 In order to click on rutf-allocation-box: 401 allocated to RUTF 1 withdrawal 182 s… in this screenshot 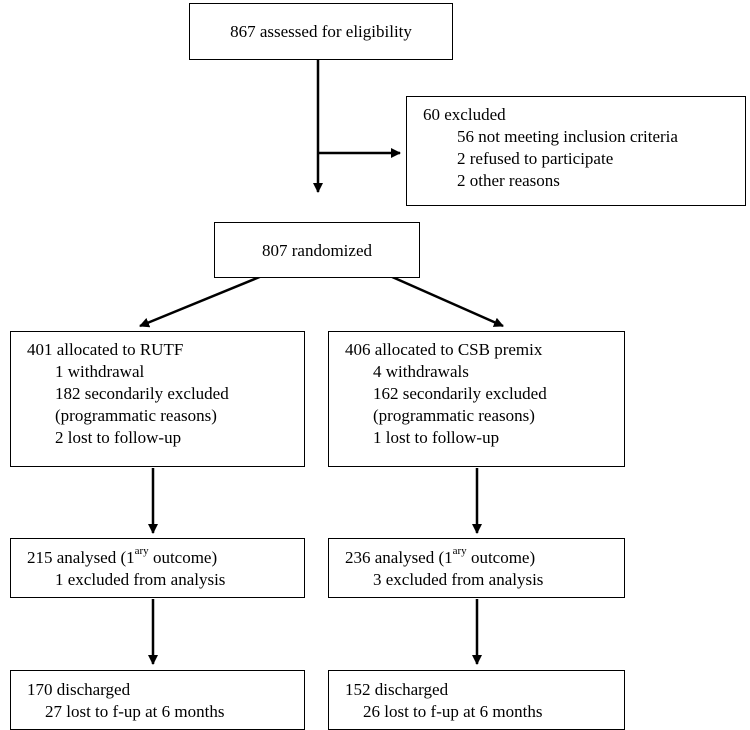, I will do `click(157, 399)`.